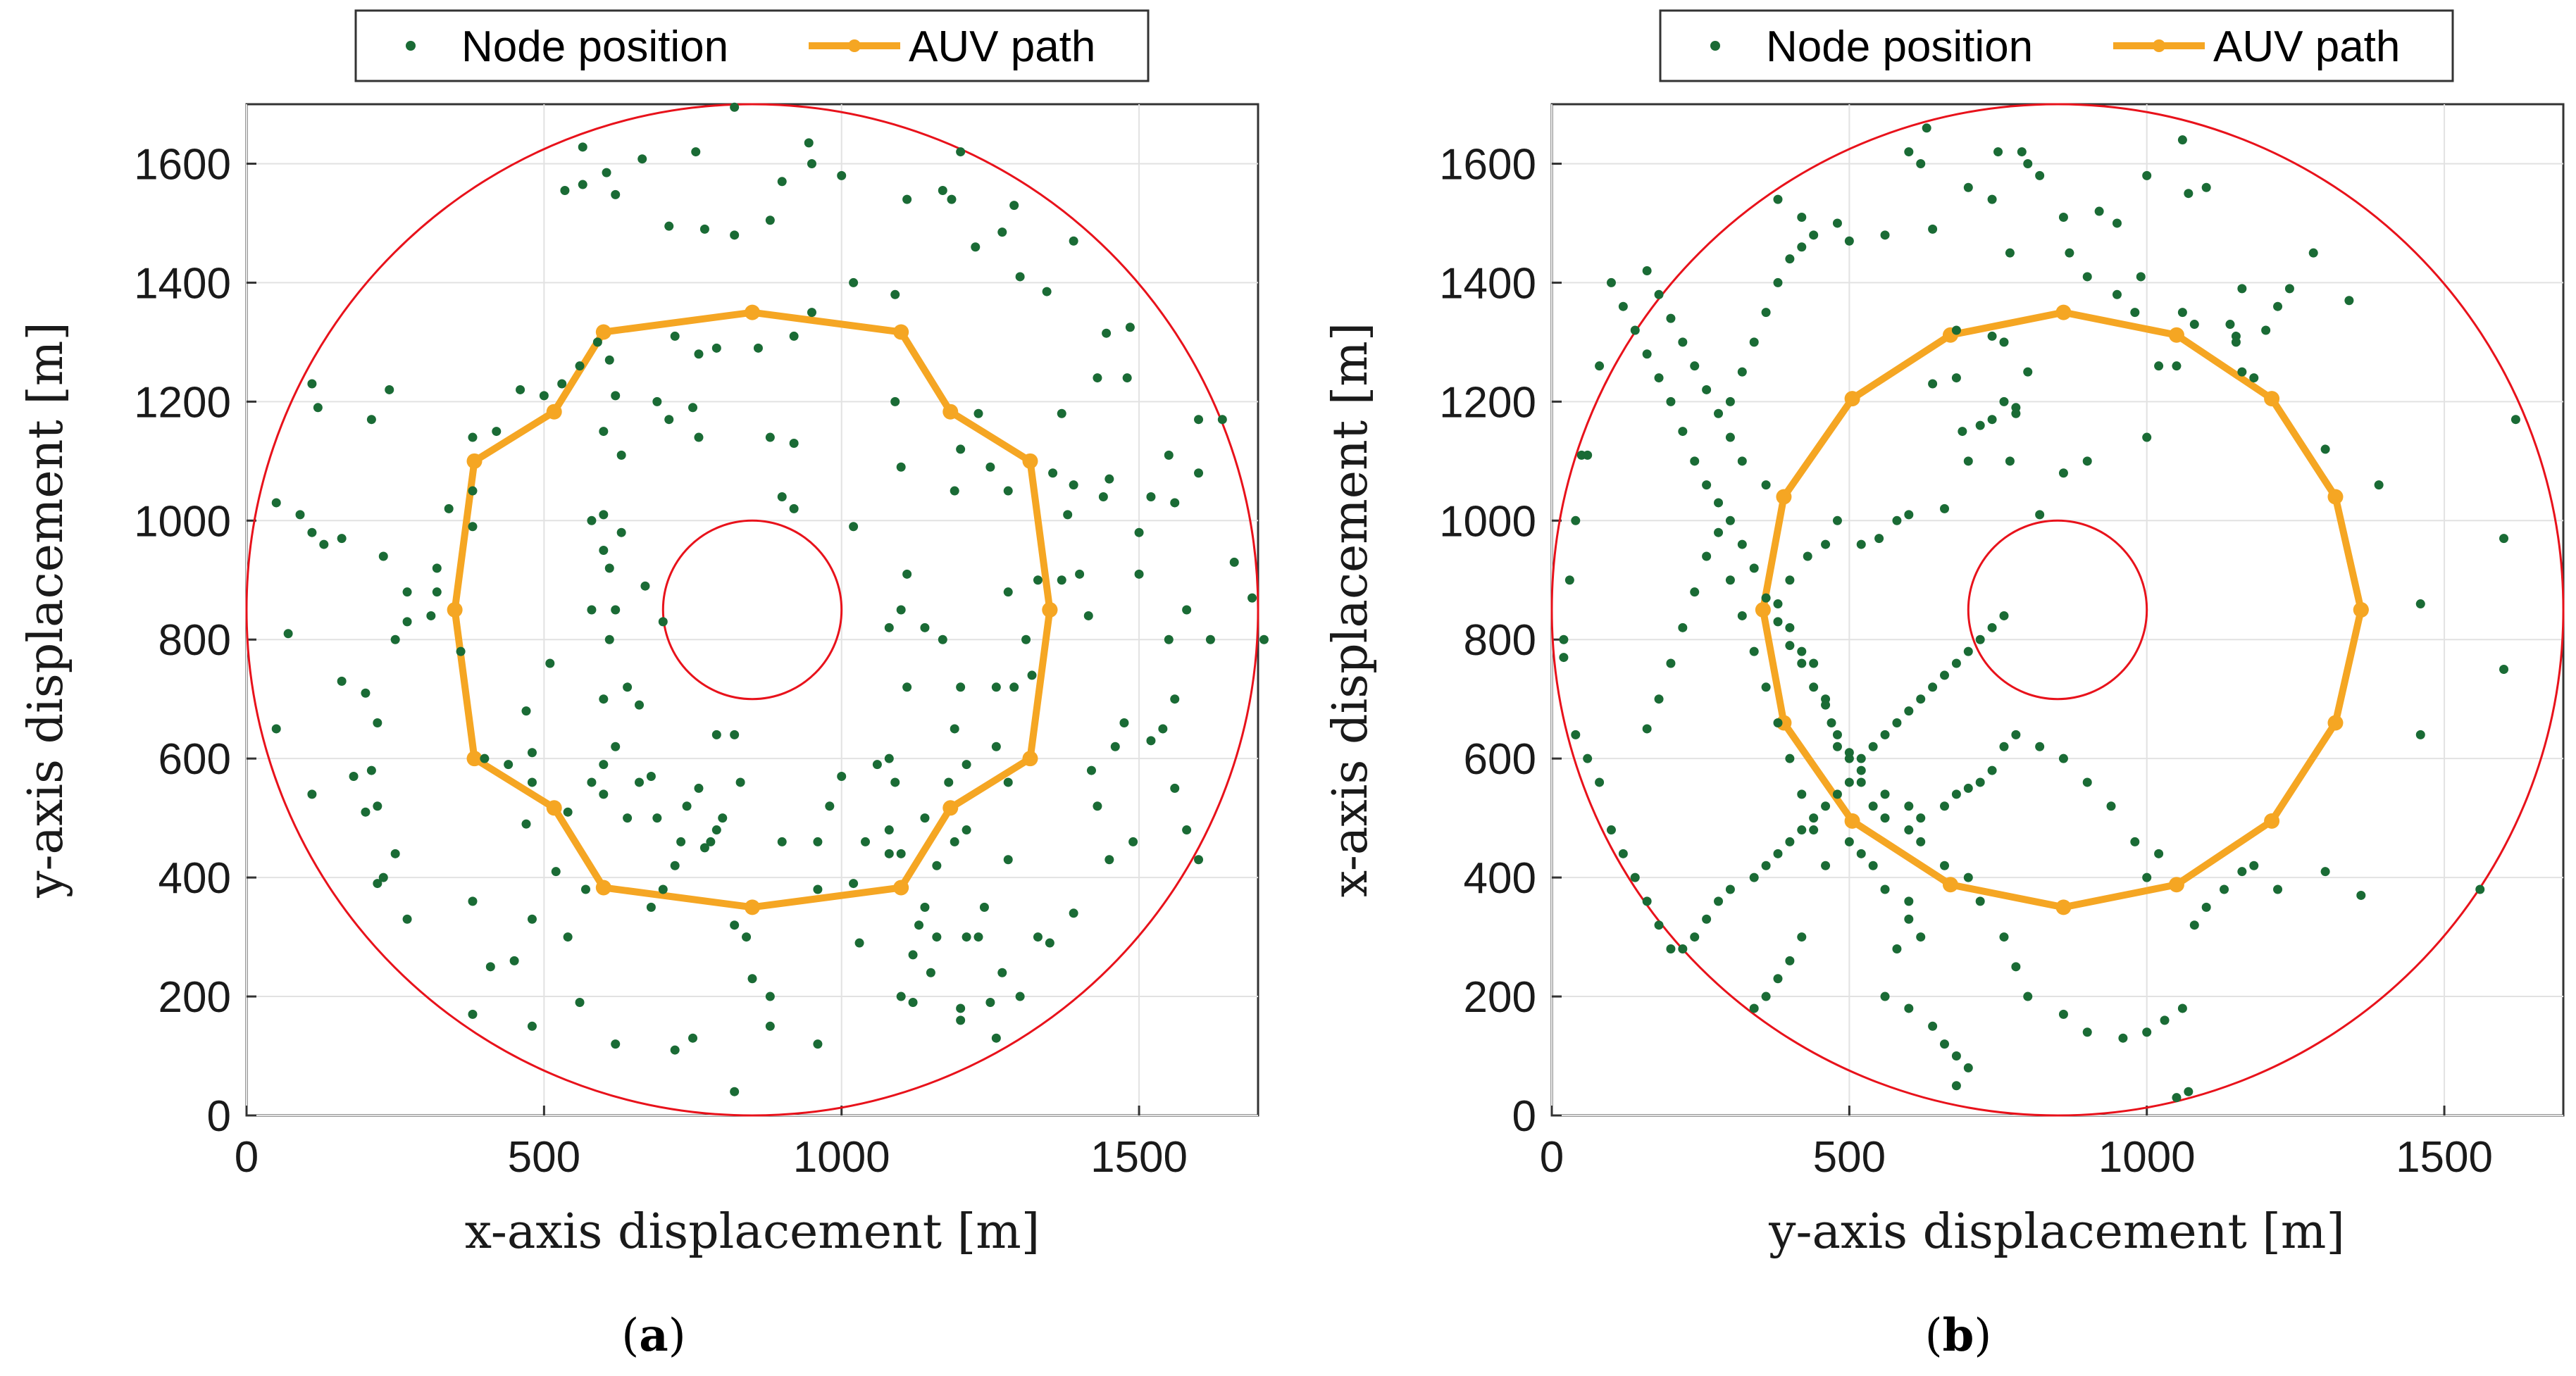 This screenshot has width=2576, height=1376. I want to click on x-tick-label: 1000, so click(842, 1157).